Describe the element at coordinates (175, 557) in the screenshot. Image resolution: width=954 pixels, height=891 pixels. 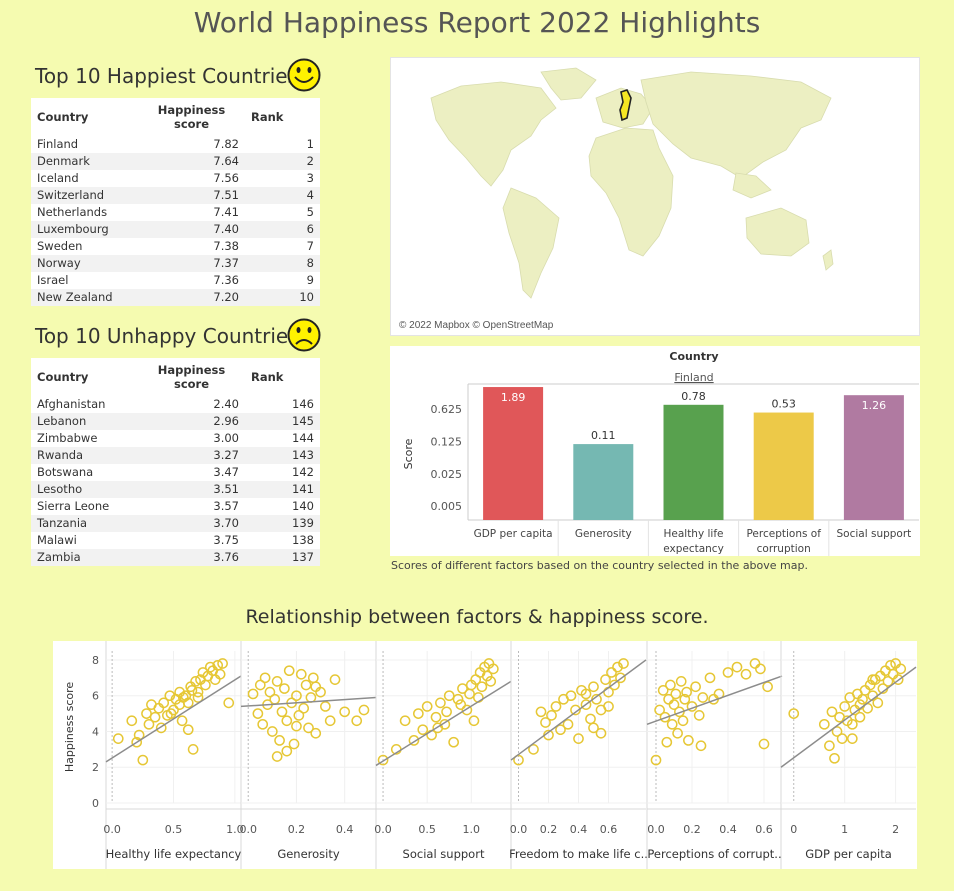
I see `table-row: Zambia 3.76 137` at that location.